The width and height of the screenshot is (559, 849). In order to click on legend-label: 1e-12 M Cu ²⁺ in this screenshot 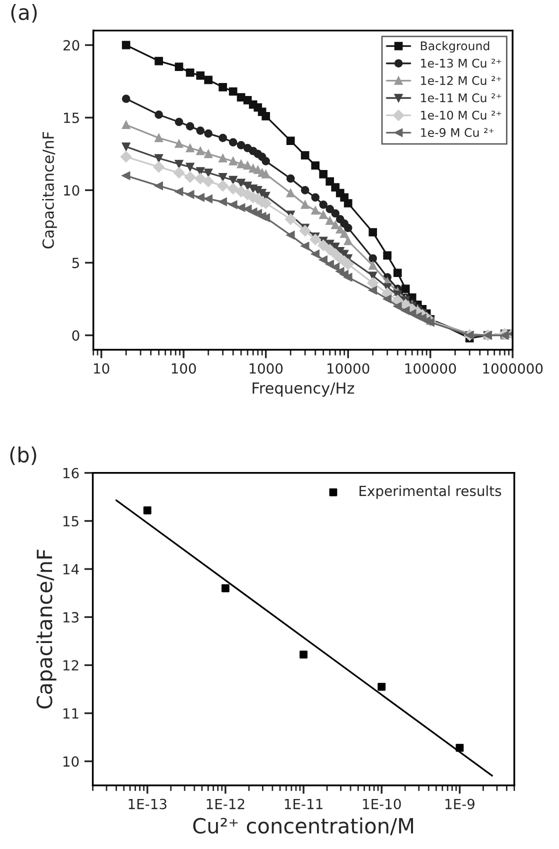, I will do `click(461, 80)`.